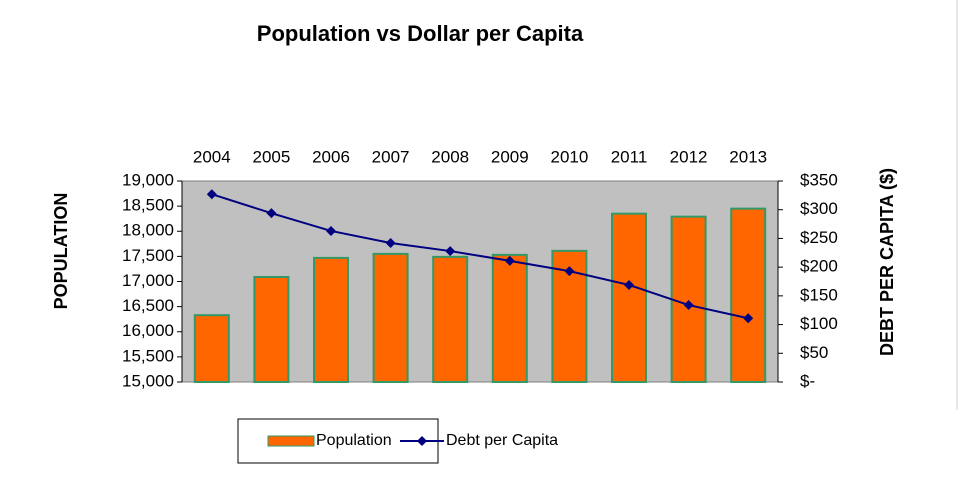  What do you see at coordinates (420, 33) in the screenshot?
I see `chart-title: Population vs Dollar per Capita` at bounding box center [420, 33].